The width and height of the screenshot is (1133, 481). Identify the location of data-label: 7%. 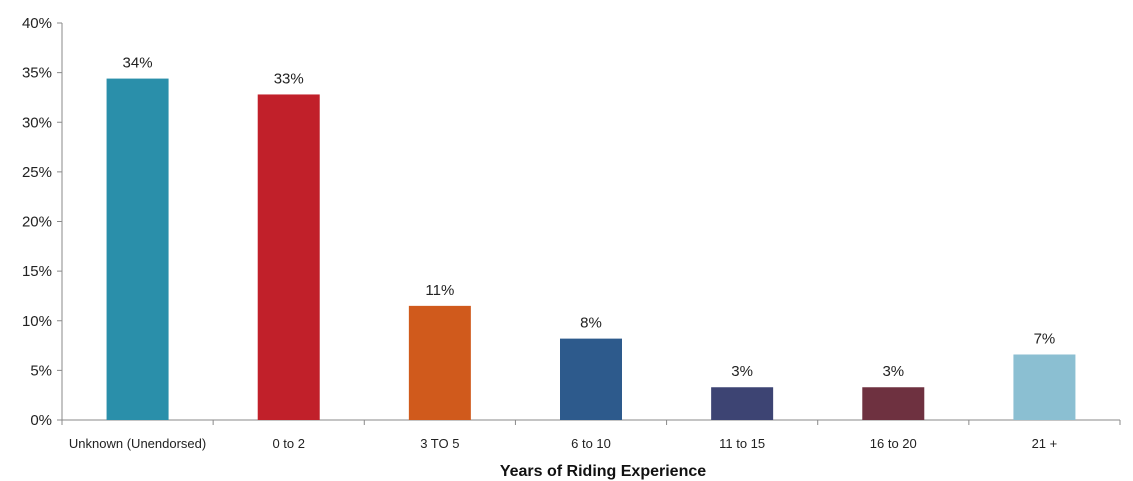
(1045, 338).